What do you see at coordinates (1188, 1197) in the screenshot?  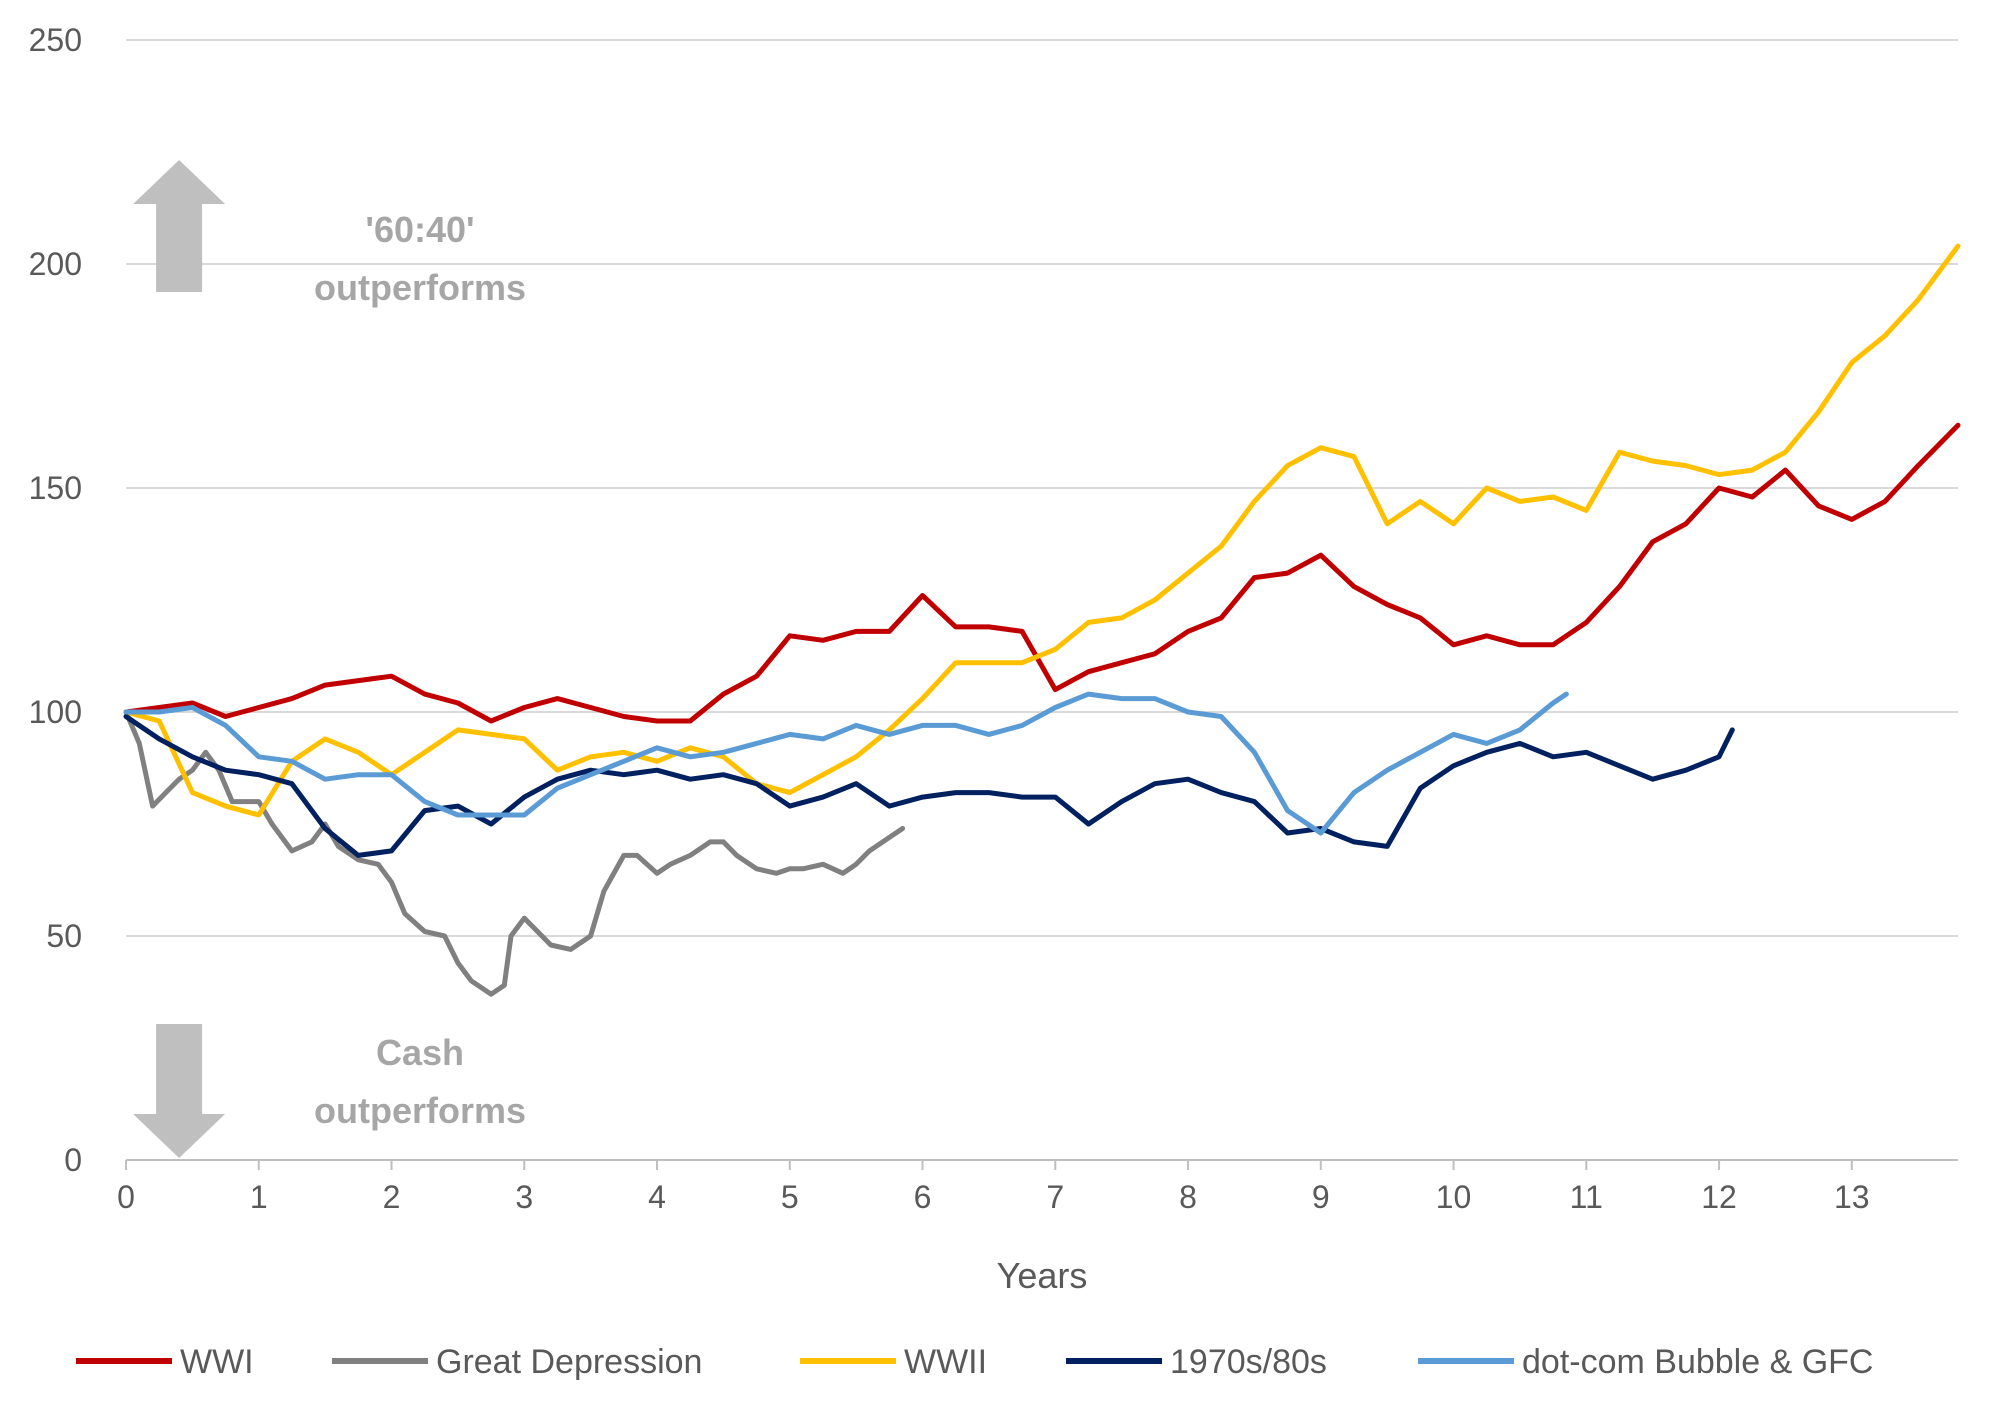 I see `x-tick-label: 8` at bounding box center [1188, 1197].